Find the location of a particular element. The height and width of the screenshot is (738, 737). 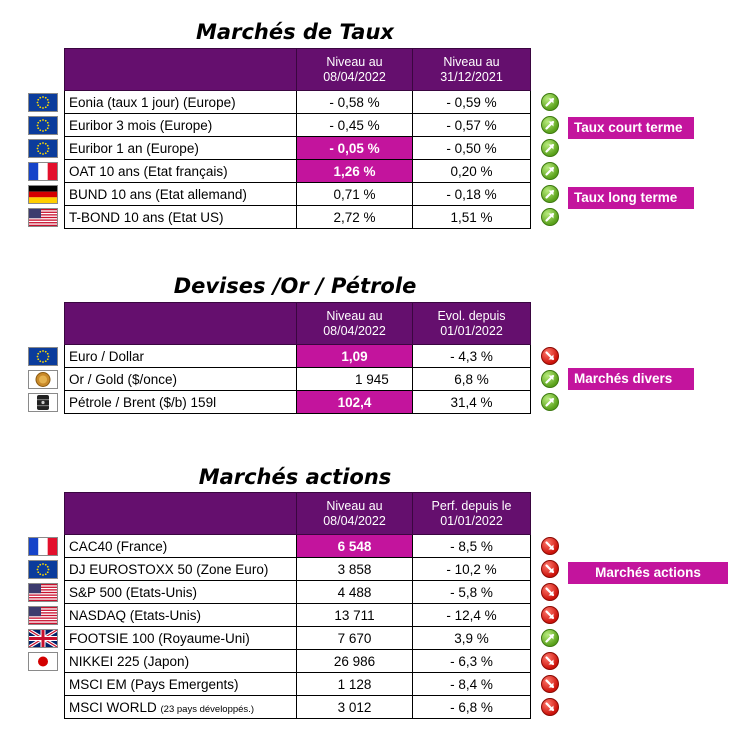

row-value-1: - 0,45 % is located at coordinates (354, 125).